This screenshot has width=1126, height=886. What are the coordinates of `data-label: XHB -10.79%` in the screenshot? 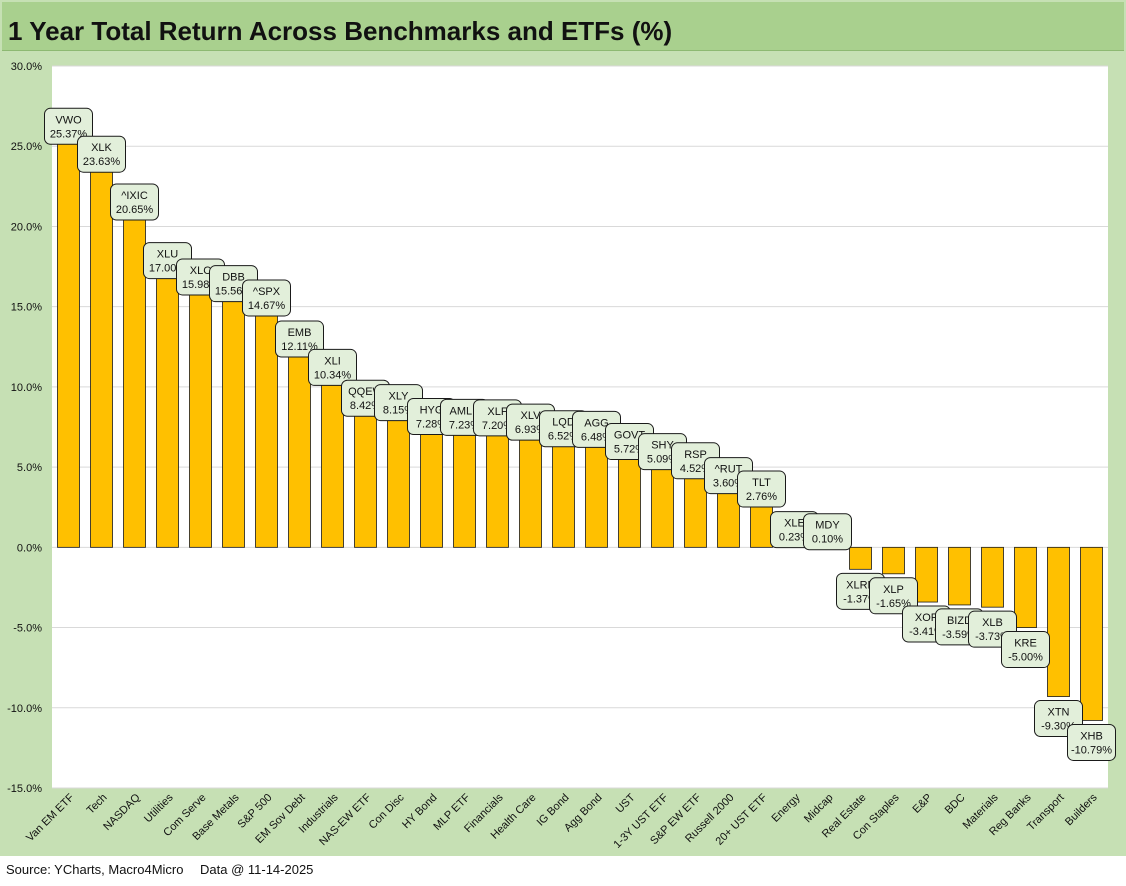 It's located at (1091, 742).